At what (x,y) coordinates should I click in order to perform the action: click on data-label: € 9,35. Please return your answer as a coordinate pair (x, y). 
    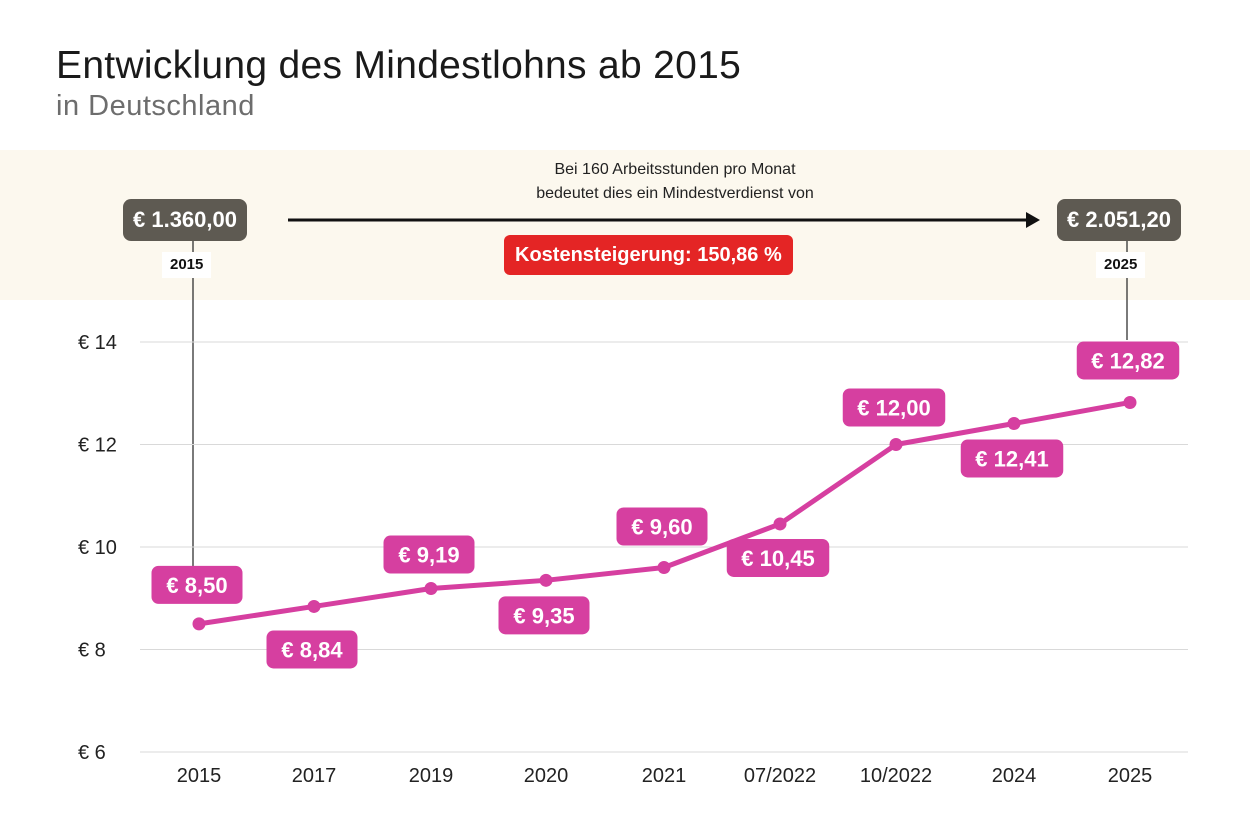
    Looking at the image, I should click on (544, 615).